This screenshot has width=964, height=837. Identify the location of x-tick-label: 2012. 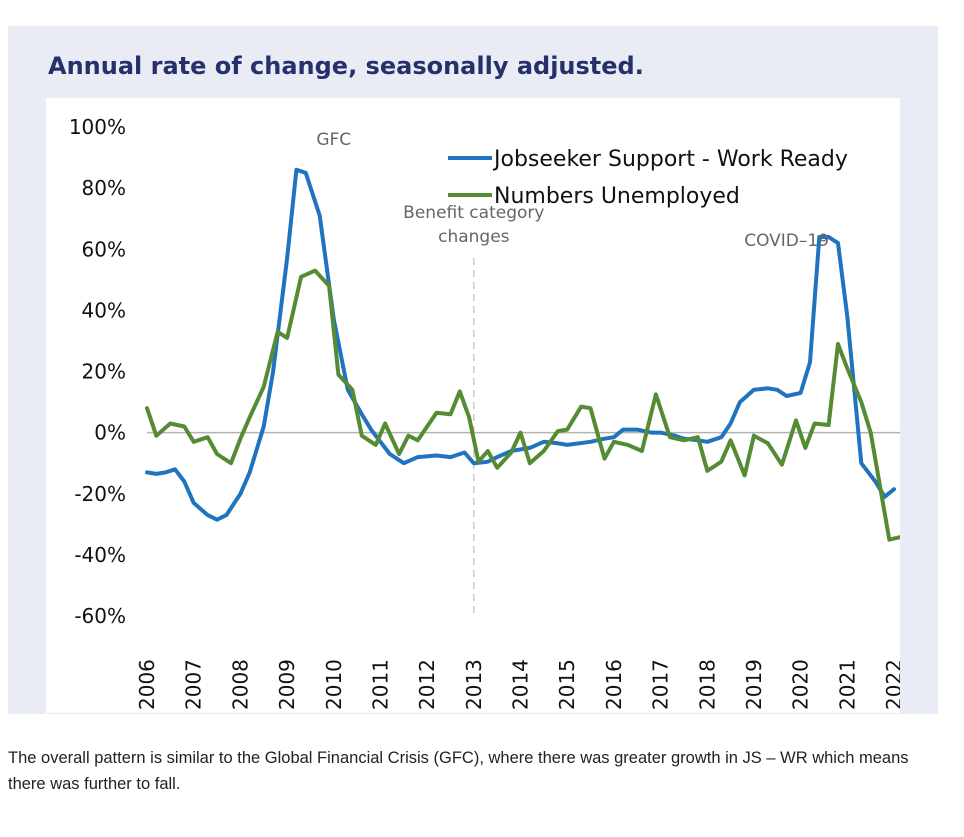
(427, 684).